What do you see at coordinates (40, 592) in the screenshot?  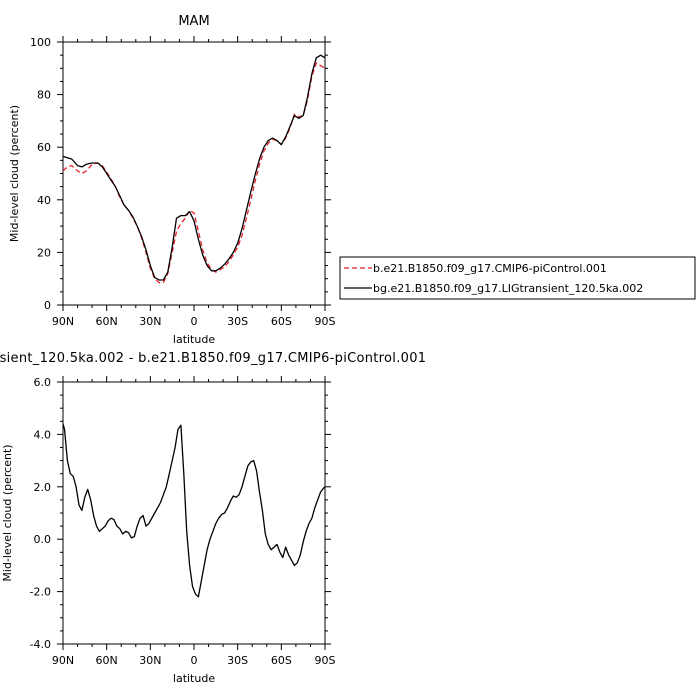 I see `y-tick-label: -2.0` at bounding box center [40, 592].